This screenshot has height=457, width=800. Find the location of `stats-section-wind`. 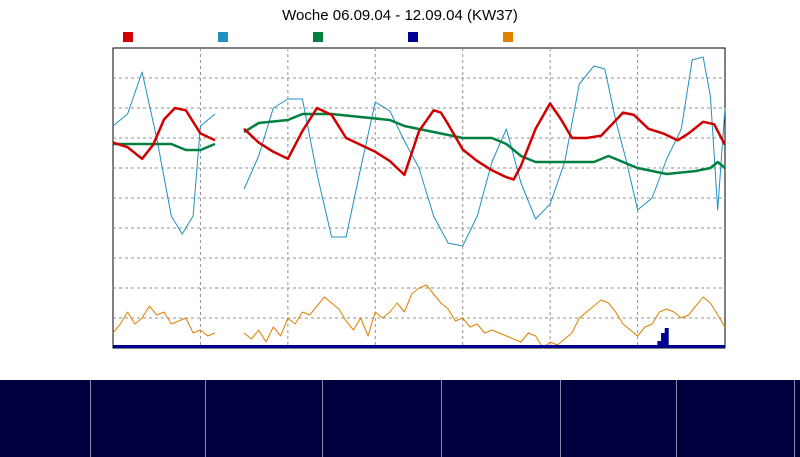

stats-section-wind is located at coordinates (500, 418).